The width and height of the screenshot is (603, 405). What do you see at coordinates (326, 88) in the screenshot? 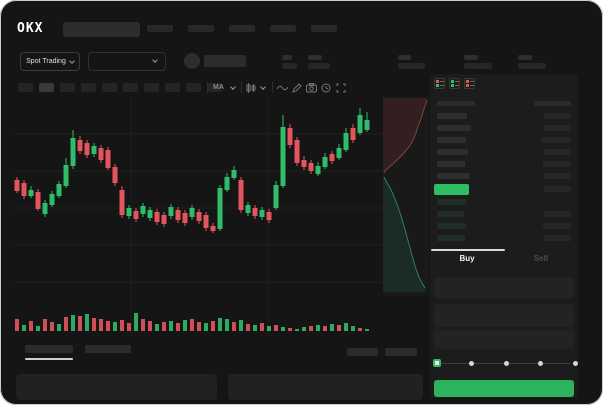
I see `clock-settings-icon` at bounding box center [326, 88].